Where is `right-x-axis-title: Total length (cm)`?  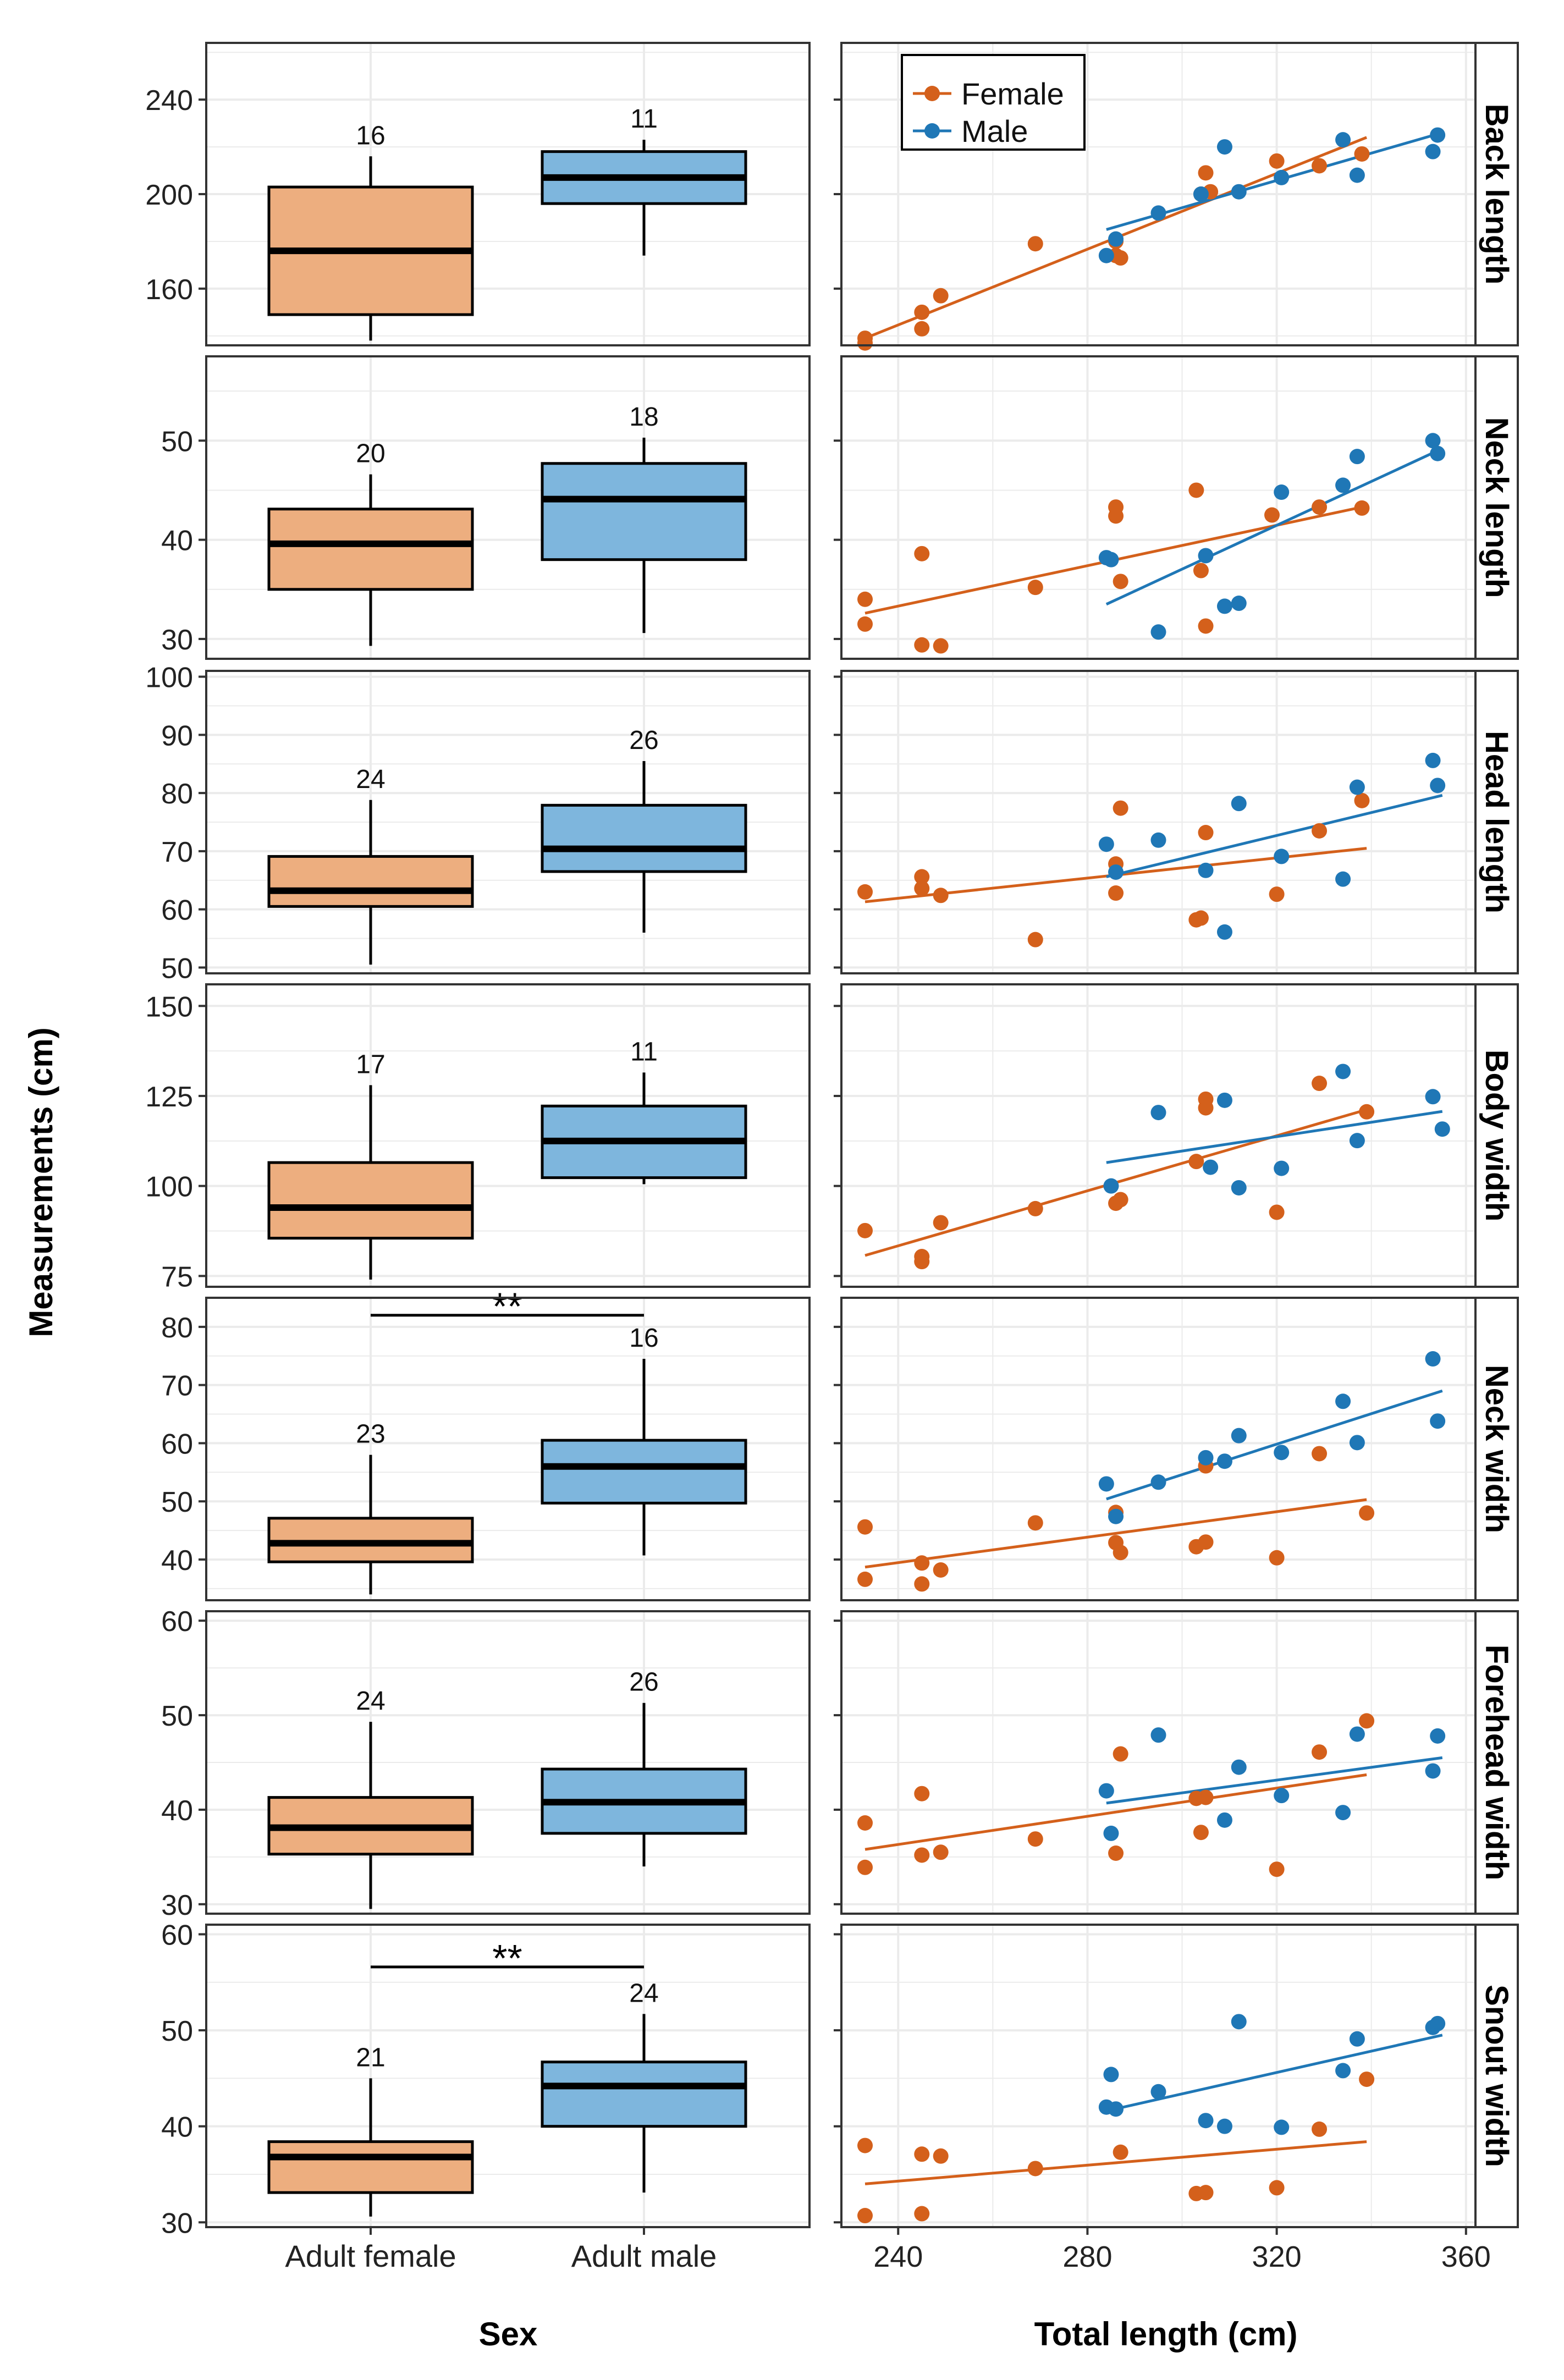
right-x-axis-title: Total length (cm) is located at coordinates (1166, 2334).